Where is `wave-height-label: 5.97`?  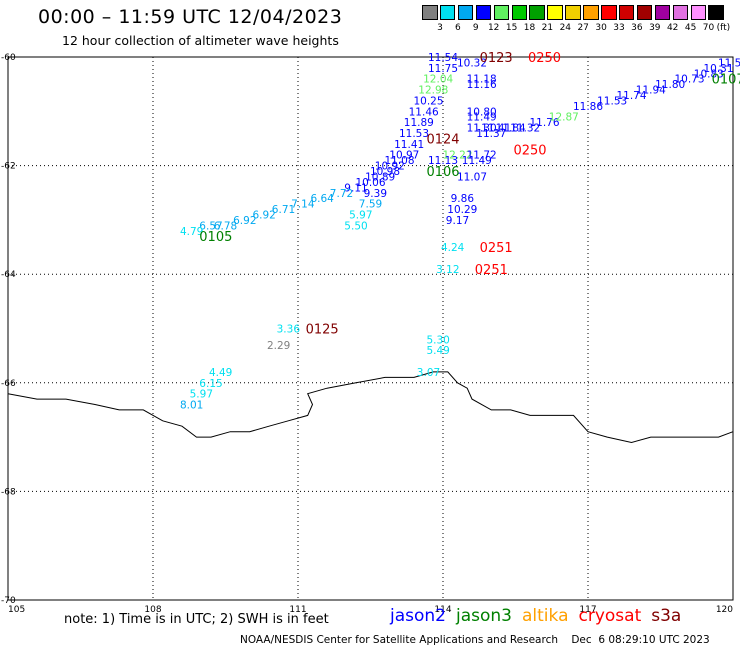
wave-height-label: 5.97 is located at coordinates (360, 215).